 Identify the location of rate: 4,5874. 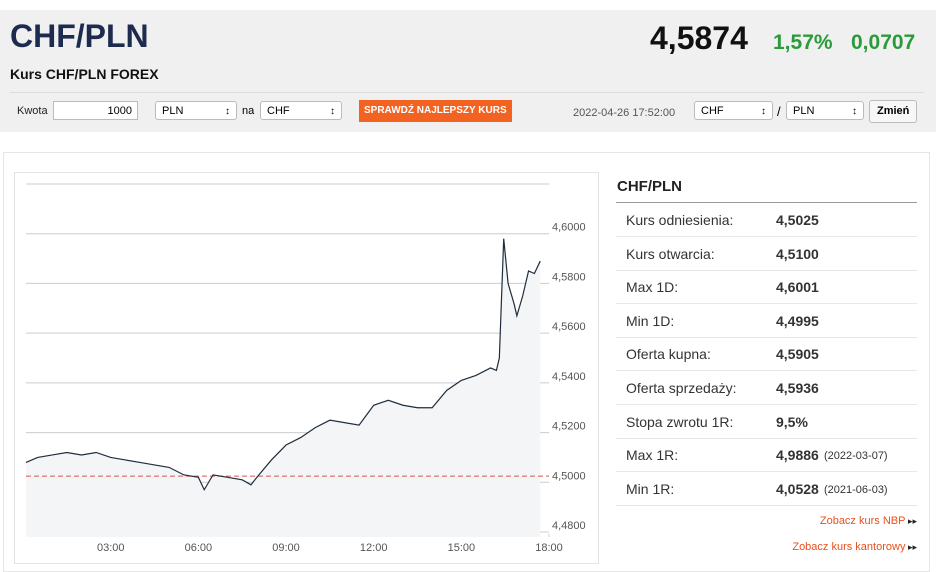
(699, 38).